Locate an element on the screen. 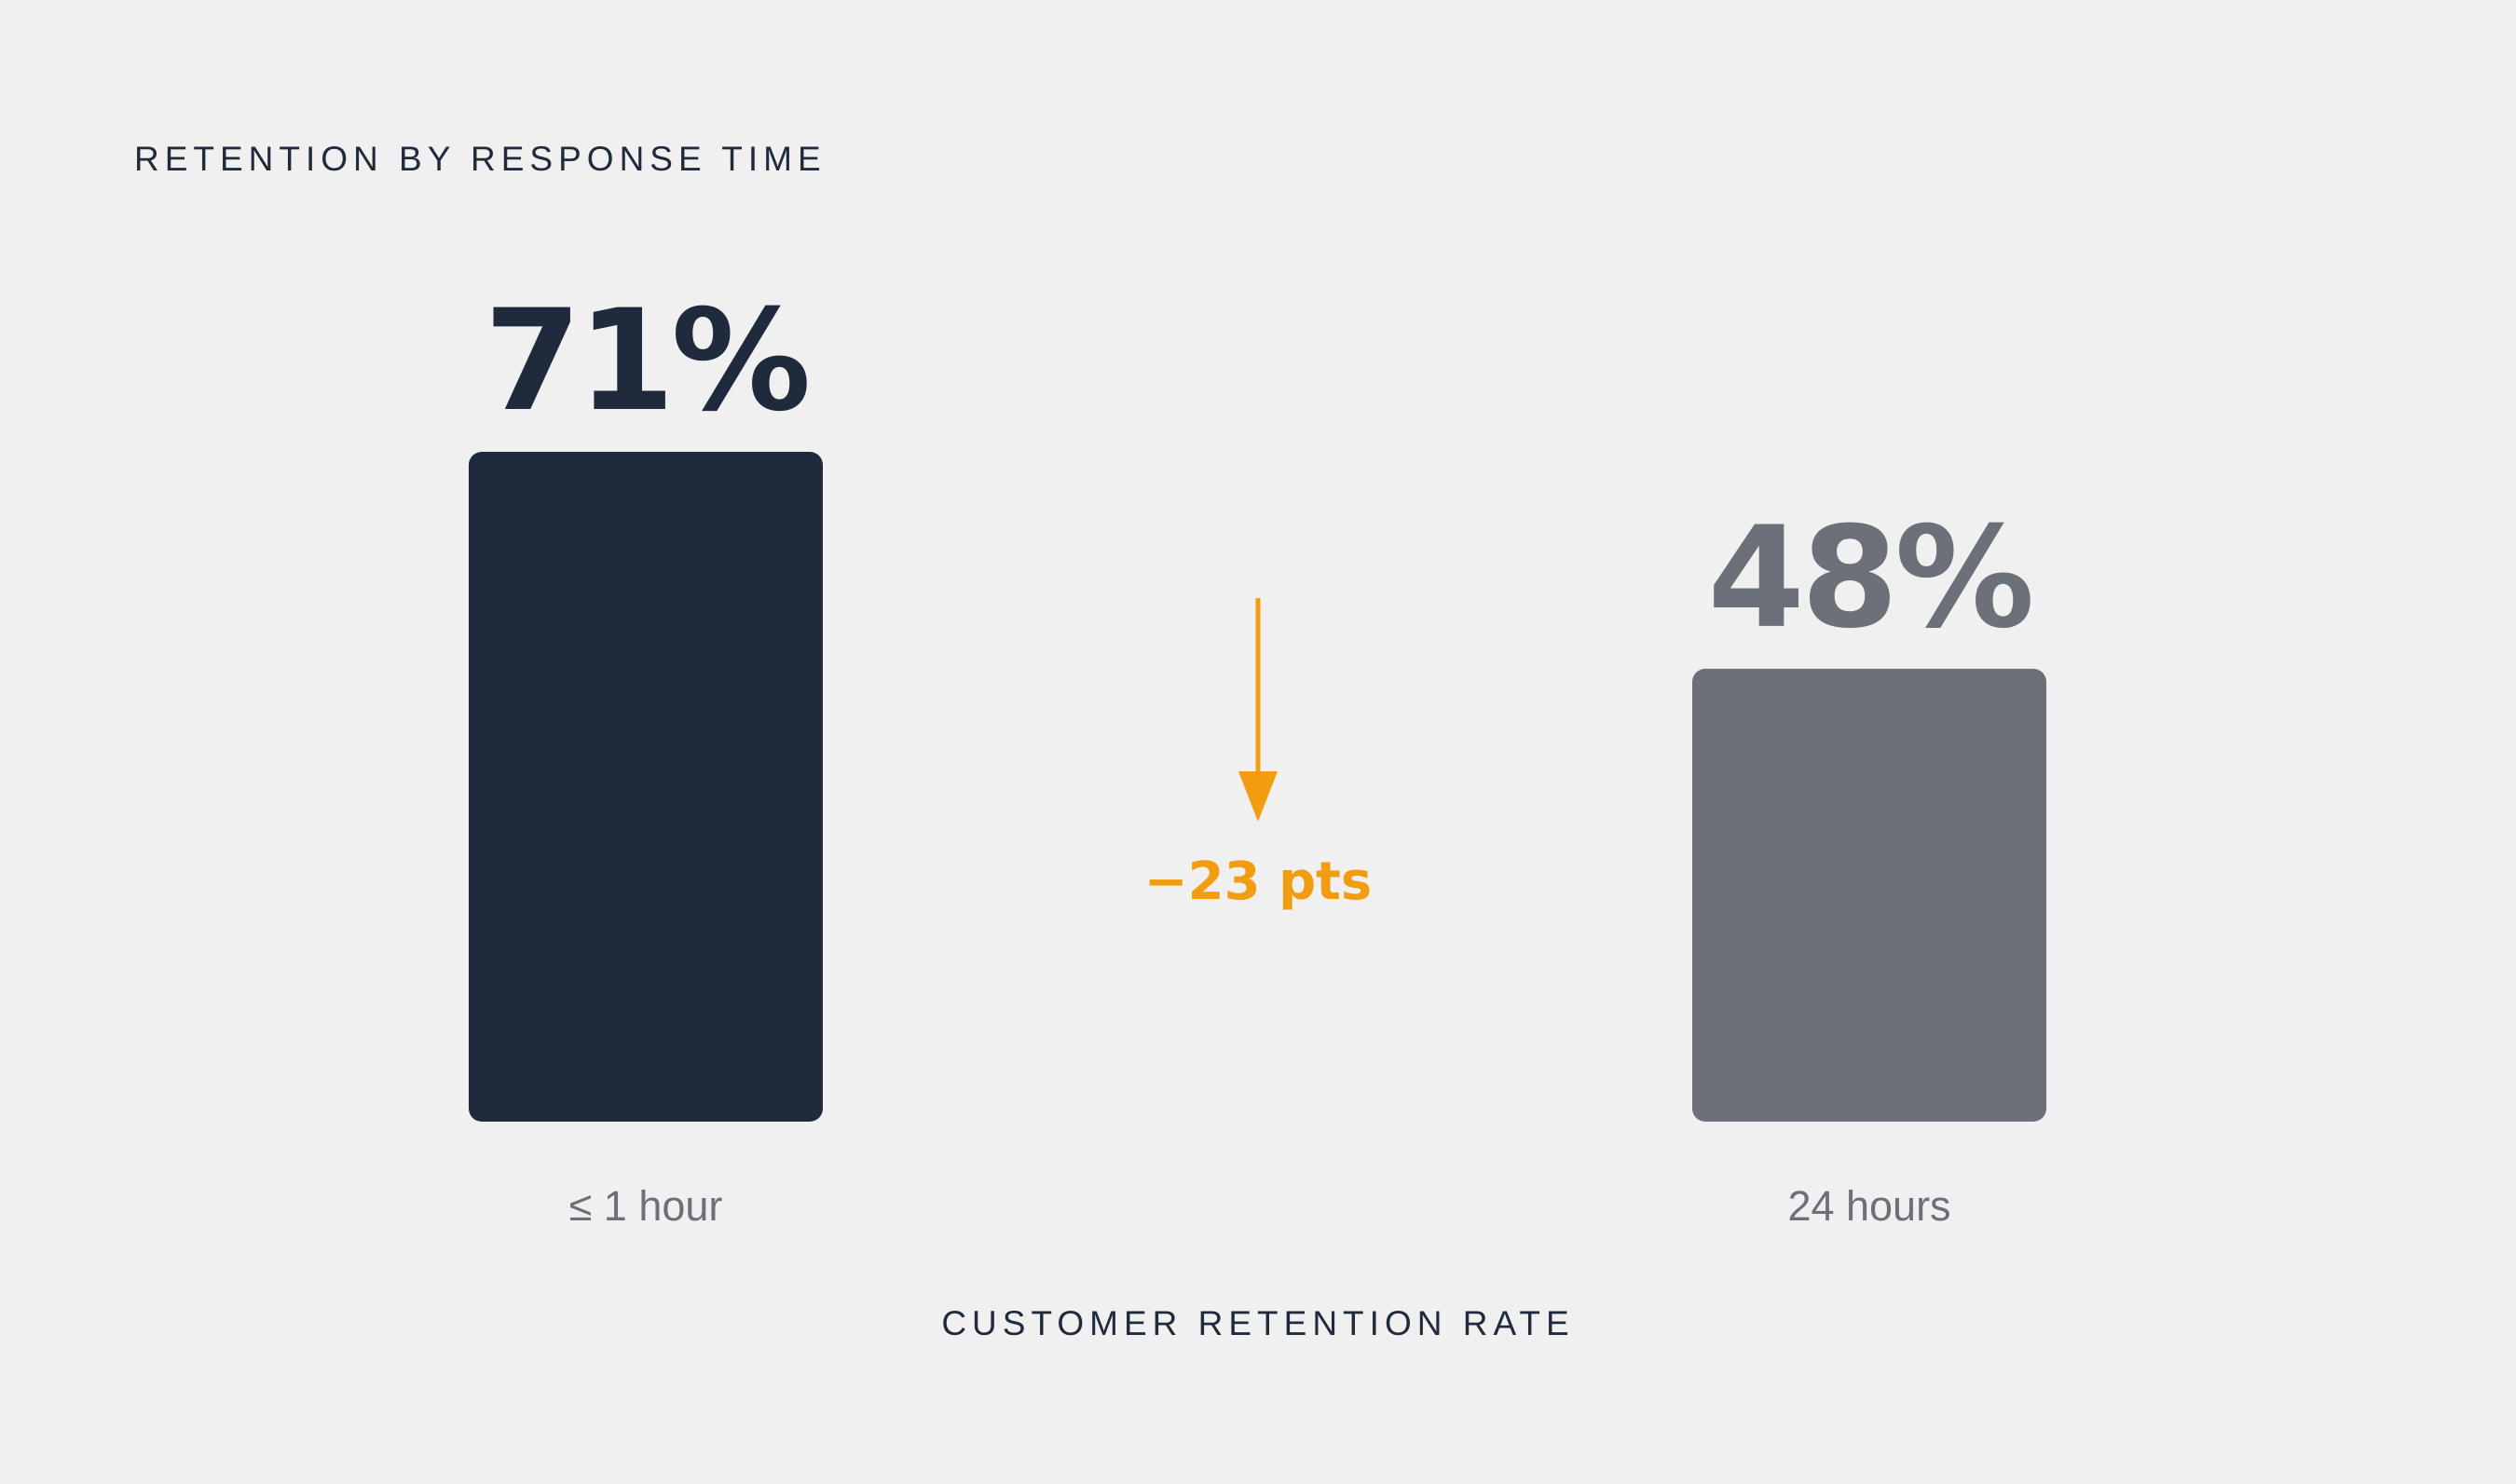  category-label-1: ≤ 1 hour is located at coordinates (646, 1206).